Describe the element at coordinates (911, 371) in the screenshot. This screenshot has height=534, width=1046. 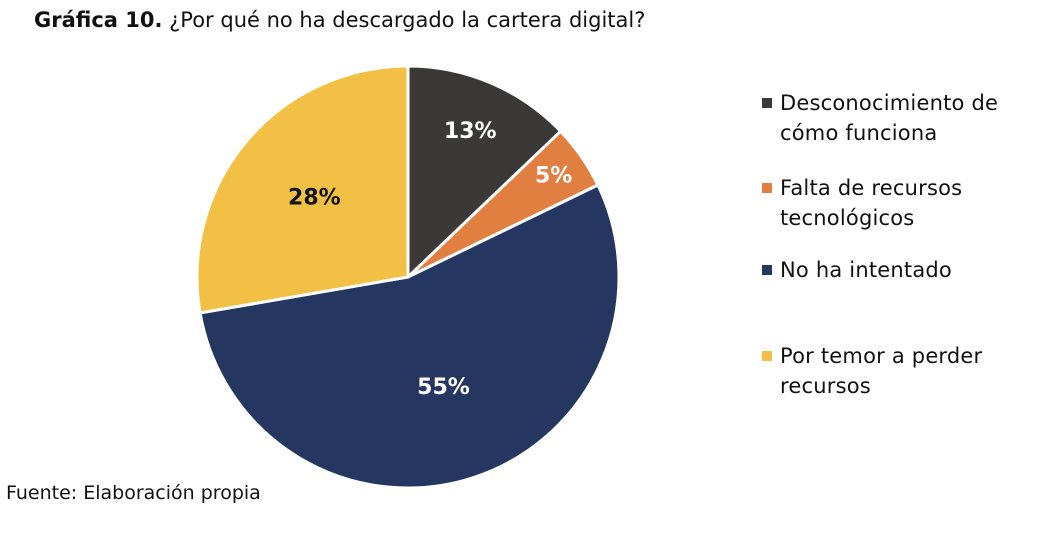
I see `legend-label-por-temor: Por temor a perder recursos` at that location.